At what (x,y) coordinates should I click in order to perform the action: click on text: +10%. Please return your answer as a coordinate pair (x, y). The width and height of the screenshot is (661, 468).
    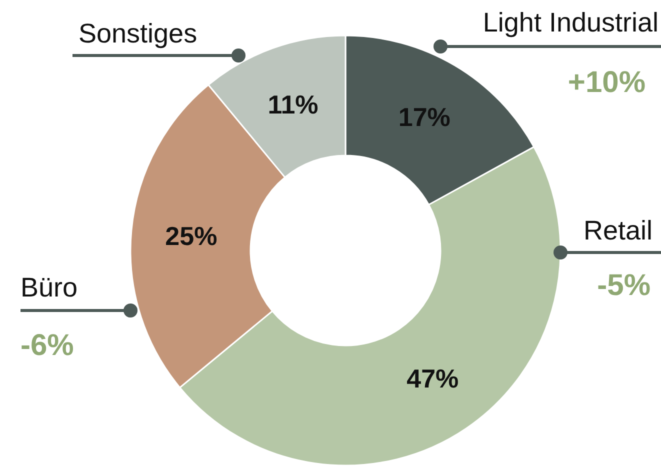
    Looking at the image, I should click on (607, 82).